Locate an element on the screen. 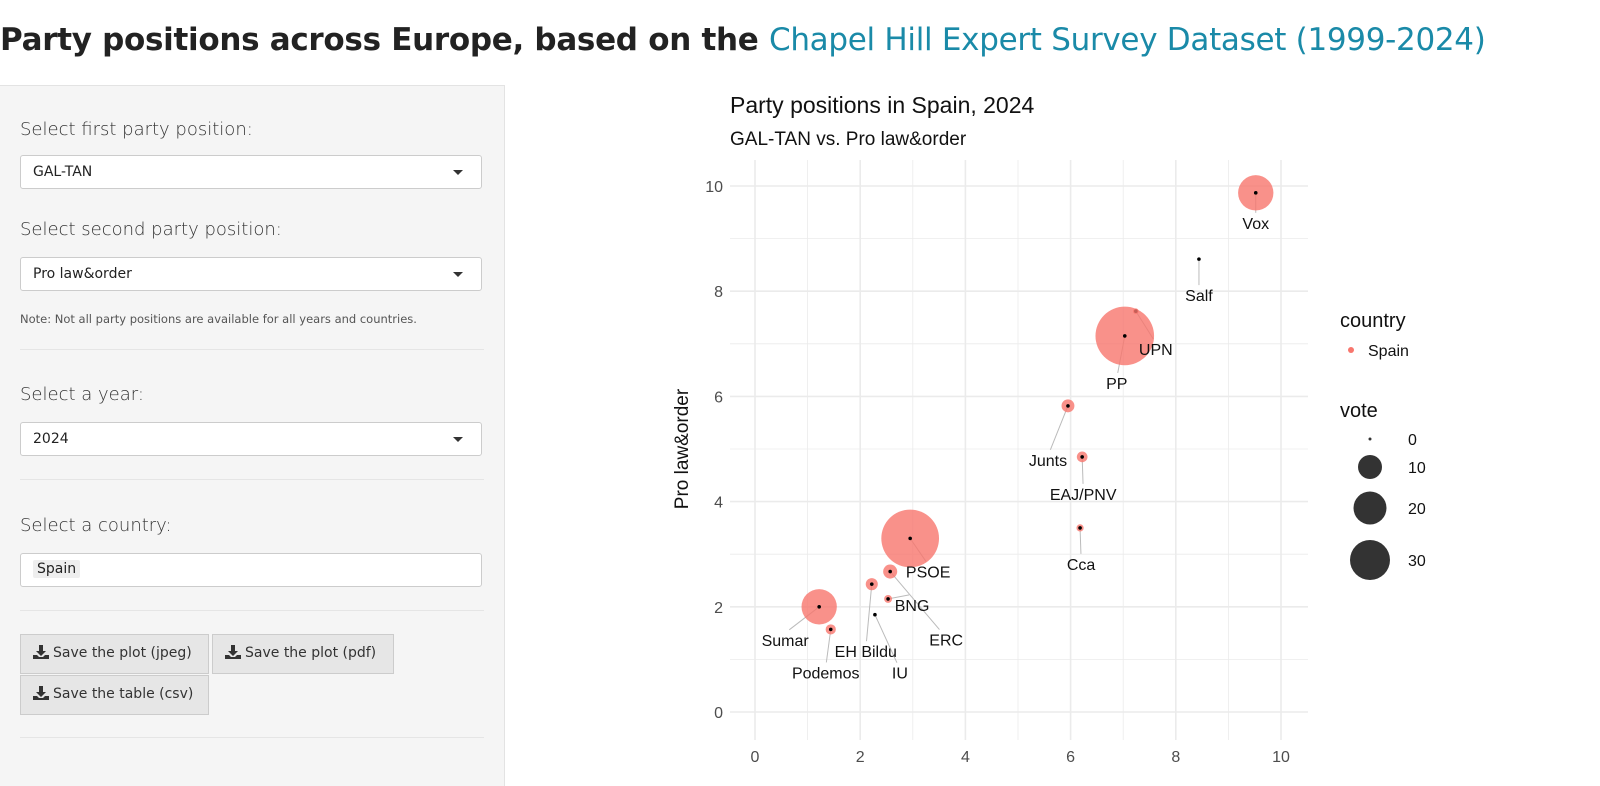  data-point-label: UPN is located at coordinates (1156, 350).